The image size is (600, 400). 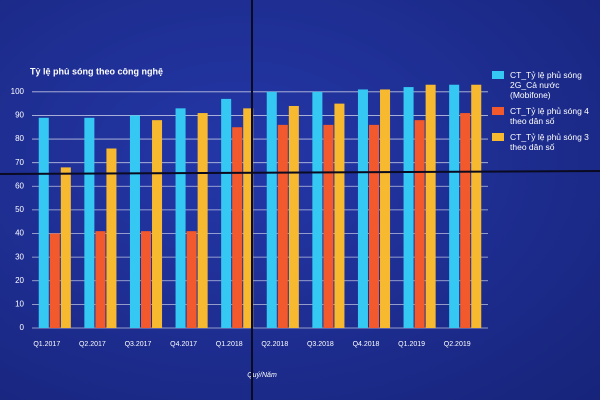 I want to click on x-tick-label: Q1.2018, so click(x=229, y=344).